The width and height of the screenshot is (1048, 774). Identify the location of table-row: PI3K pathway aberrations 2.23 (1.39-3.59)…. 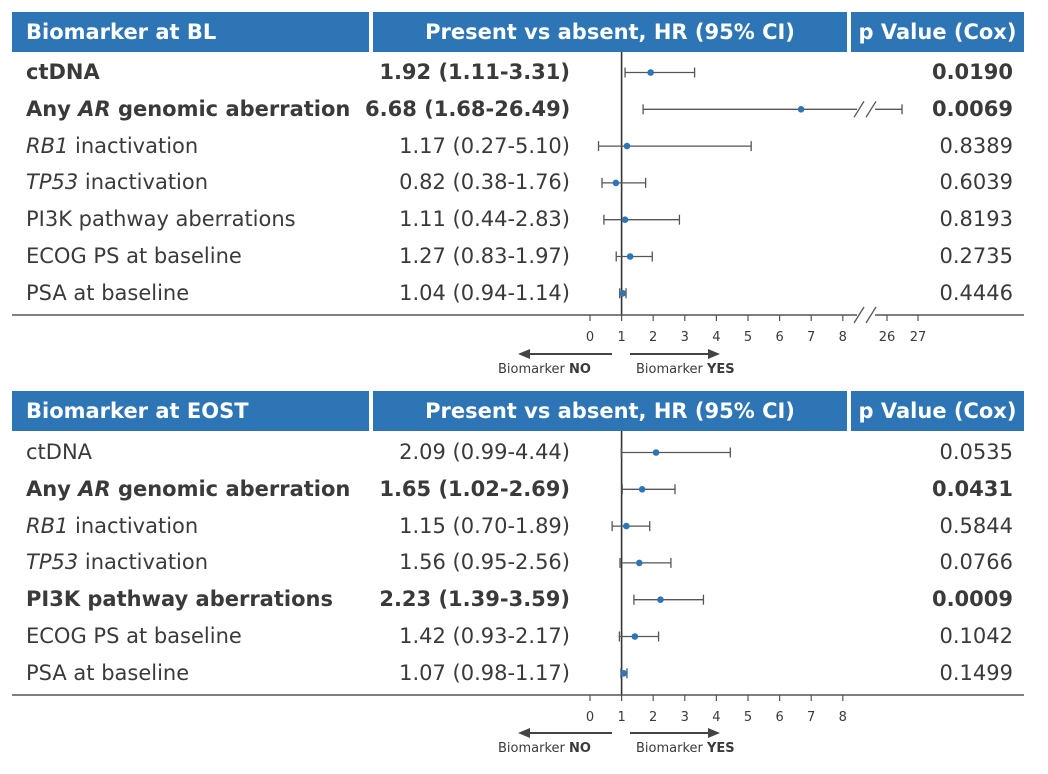
(524, 599).